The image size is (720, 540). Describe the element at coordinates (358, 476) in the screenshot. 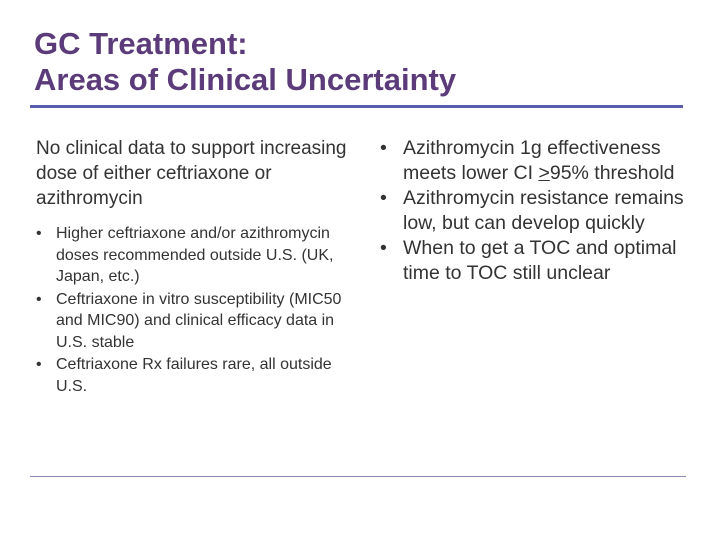

I see `footer-divider` at that location.